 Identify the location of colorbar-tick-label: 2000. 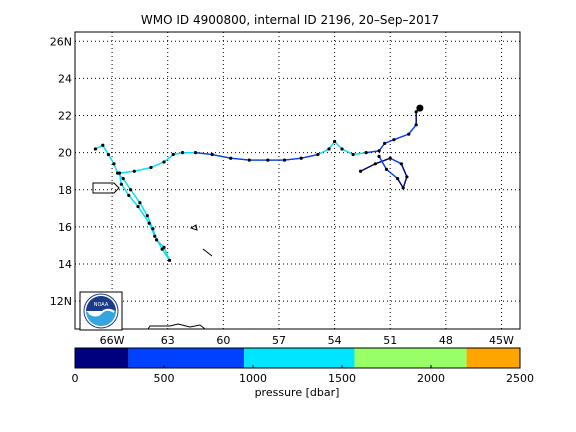
(431, 378).